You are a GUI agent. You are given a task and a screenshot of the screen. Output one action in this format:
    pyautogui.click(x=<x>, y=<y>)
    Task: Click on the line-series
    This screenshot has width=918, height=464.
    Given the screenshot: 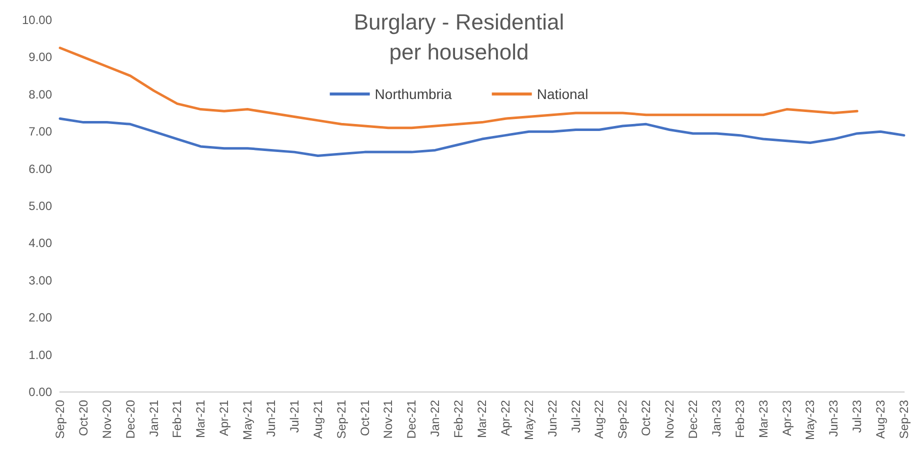 What is the action you would take?
    pyautogui.click(x=482, y=137)
    